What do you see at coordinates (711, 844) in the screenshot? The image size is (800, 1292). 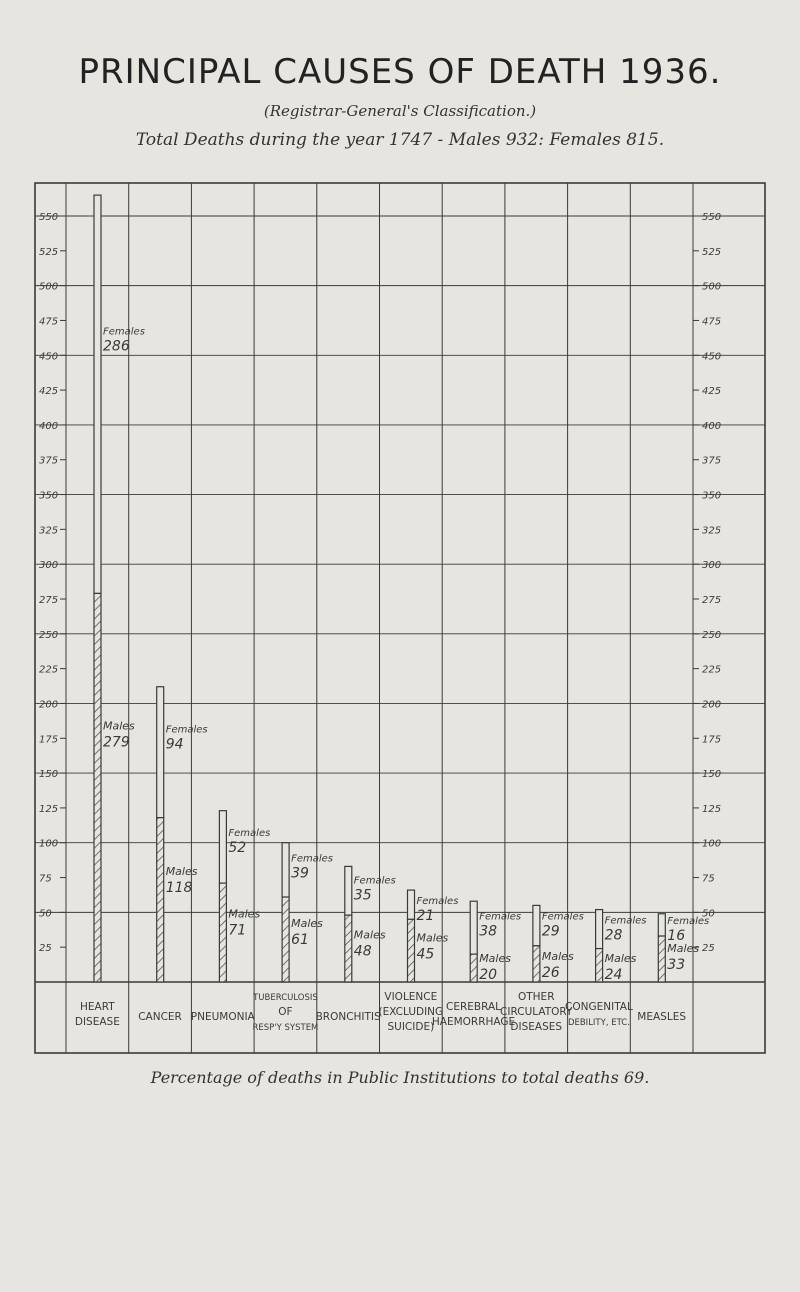 I see `y-tick-label-right: 100` at bounding box center [711, 844].